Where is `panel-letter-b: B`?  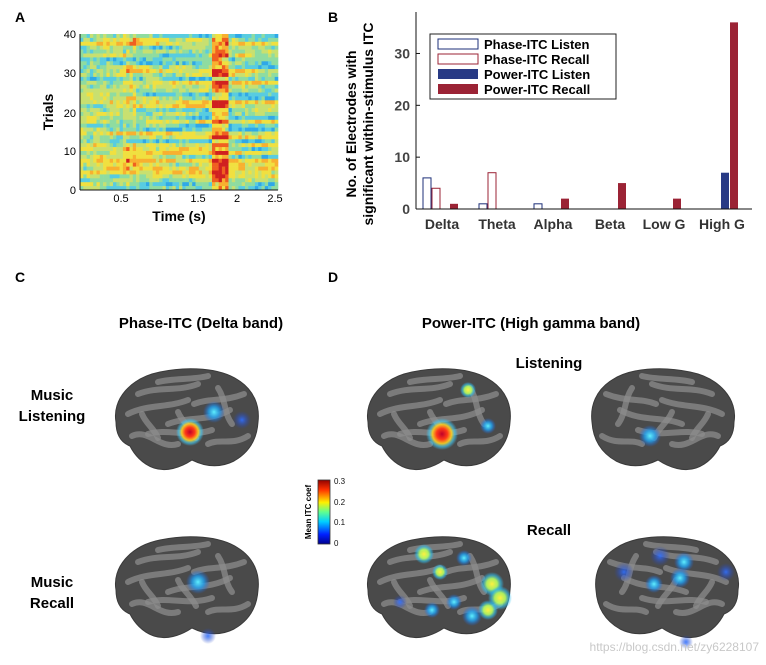
panel-letter-b: B is located at coordinates (333, 17).